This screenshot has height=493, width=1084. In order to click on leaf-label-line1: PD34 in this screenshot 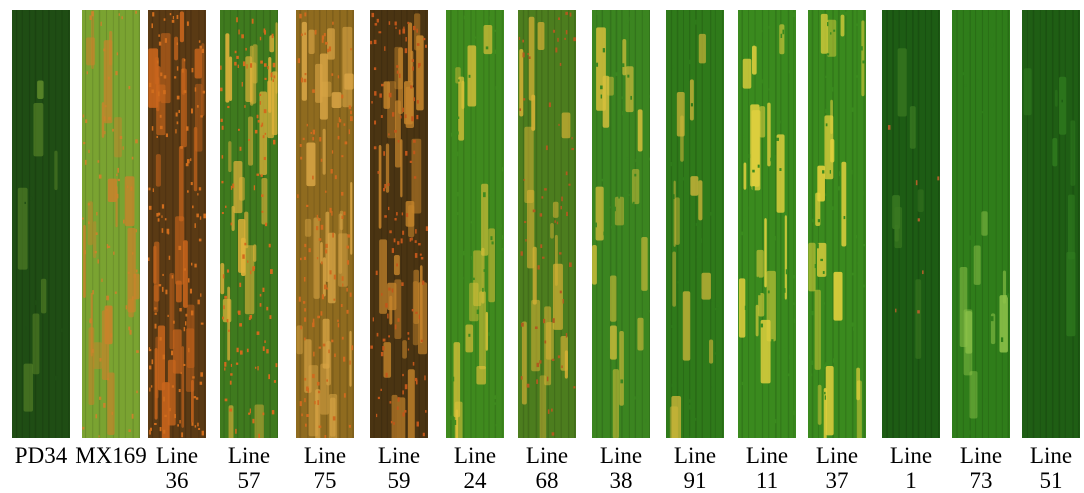, I will do `click(41, 455)`.